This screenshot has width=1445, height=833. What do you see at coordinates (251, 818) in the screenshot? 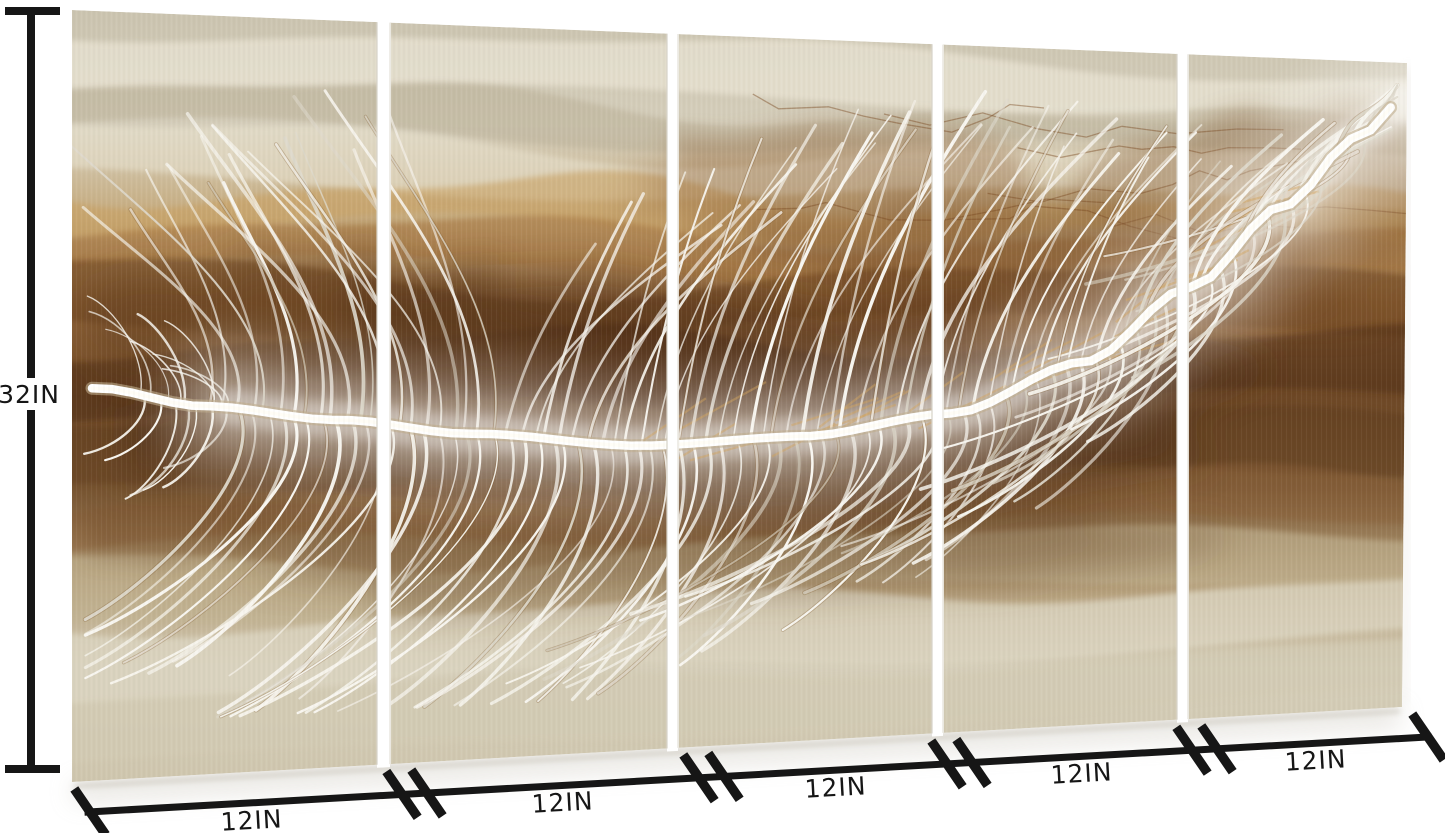
I see `panel1-width-label: 12IN` at bounding box center [251, 818].